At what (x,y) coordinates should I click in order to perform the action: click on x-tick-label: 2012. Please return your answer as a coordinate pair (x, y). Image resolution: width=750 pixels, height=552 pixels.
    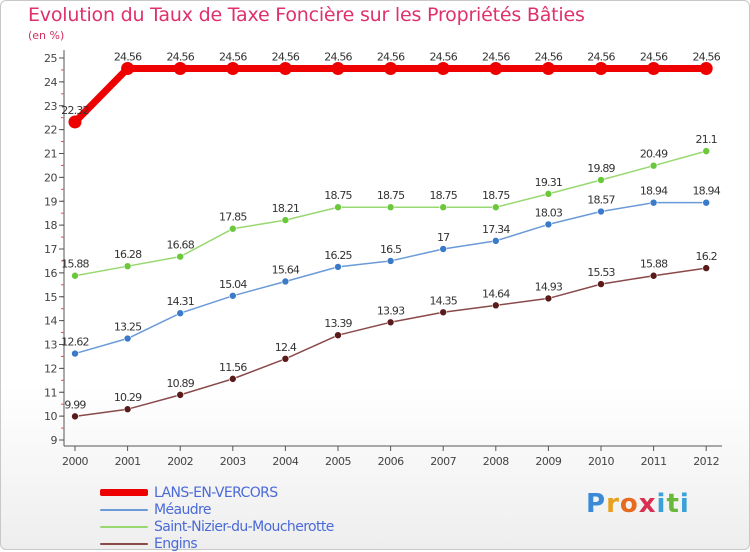
    Looking at the image, I should click on (706, 461).